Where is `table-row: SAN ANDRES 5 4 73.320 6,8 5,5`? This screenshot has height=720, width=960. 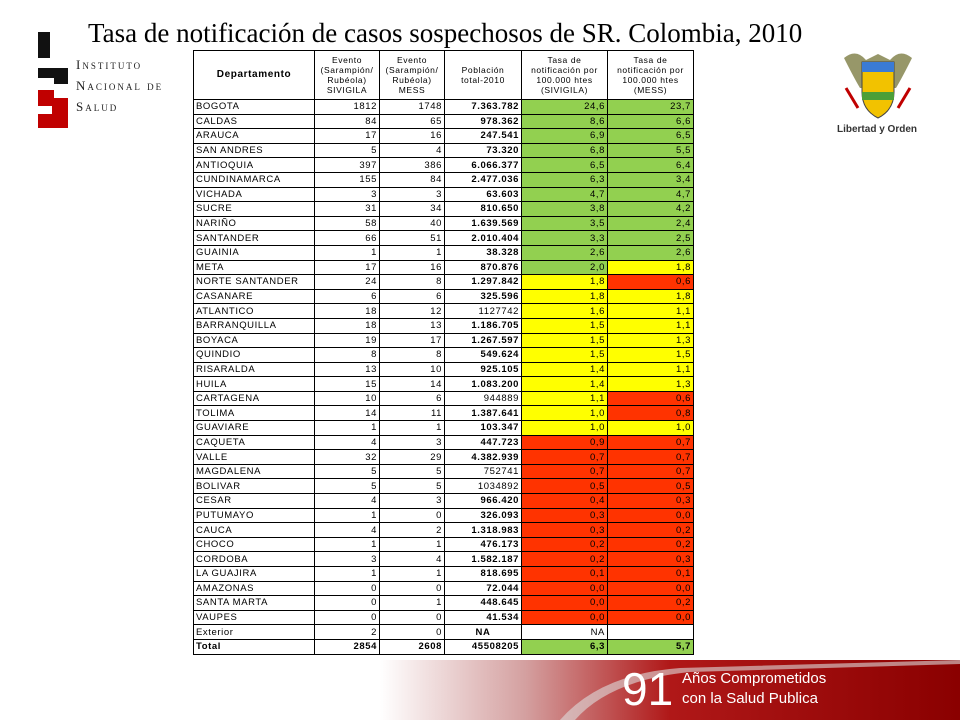
table-row: SAN ANDRES 5 4 73.320 6,8 5,5 is located at coordinates (443, 150).